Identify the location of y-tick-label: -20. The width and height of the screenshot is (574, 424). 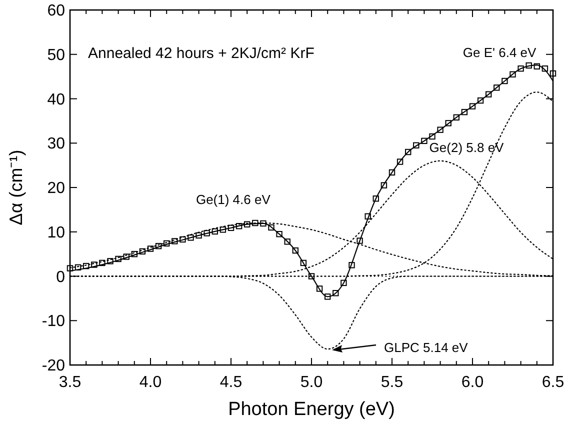
(54, 366).